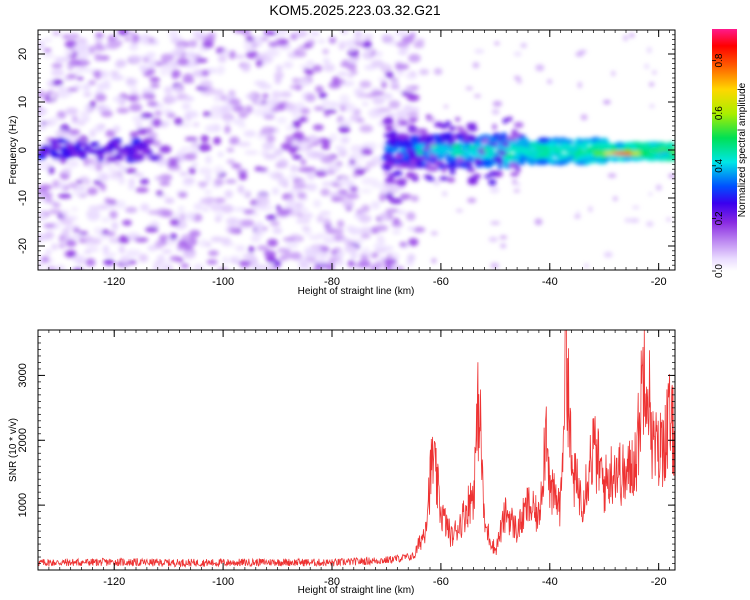 This screenshot has height=600, width=750. Describe the element at coordinates (550, 282) in the screenshot. I see `spectrogram-x-tick-label: -40` at that location.